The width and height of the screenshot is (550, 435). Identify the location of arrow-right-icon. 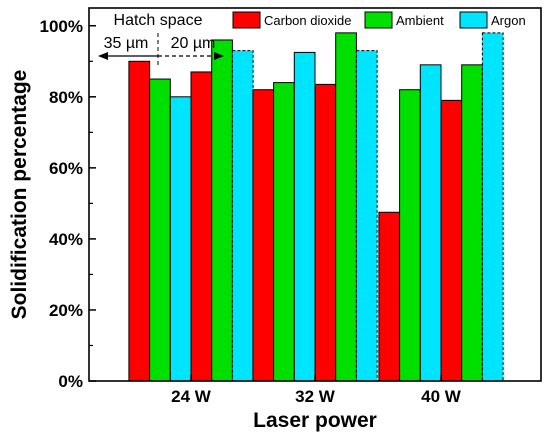
(219, 56).